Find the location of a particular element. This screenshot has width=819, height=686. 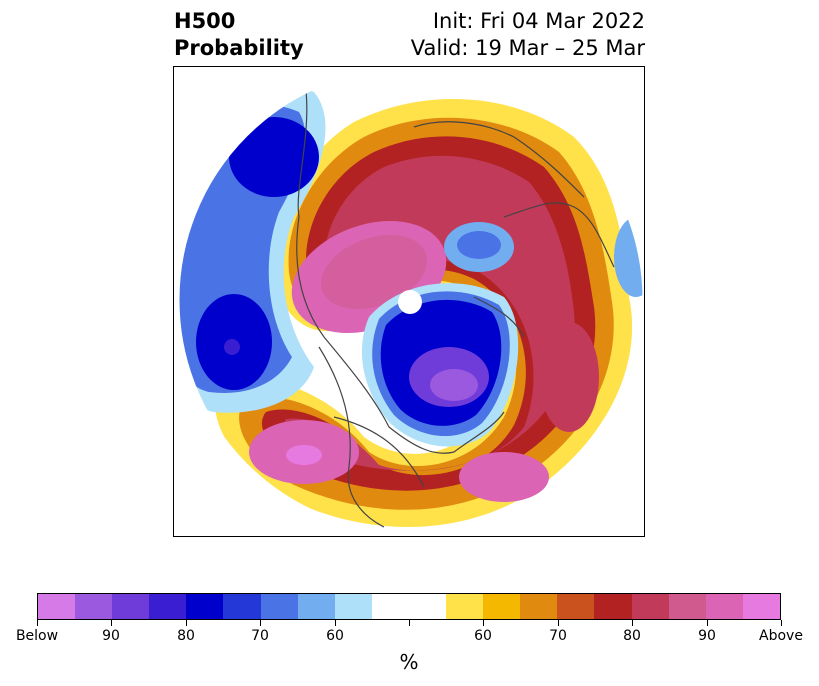

pole-hole is located at coordinates (410, 302).